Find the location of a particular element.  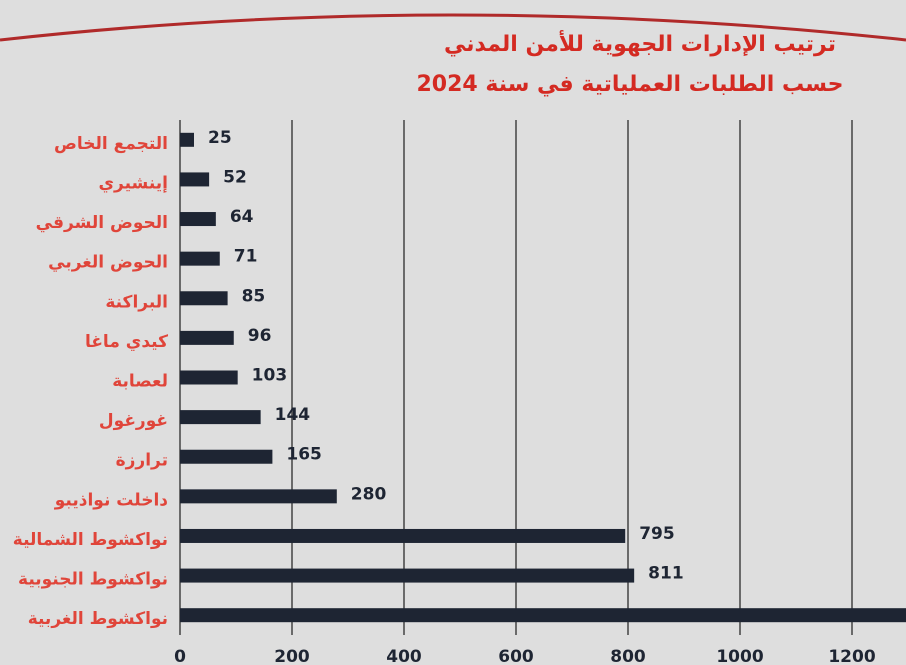

decor-line is located at coordinates (453, 27).